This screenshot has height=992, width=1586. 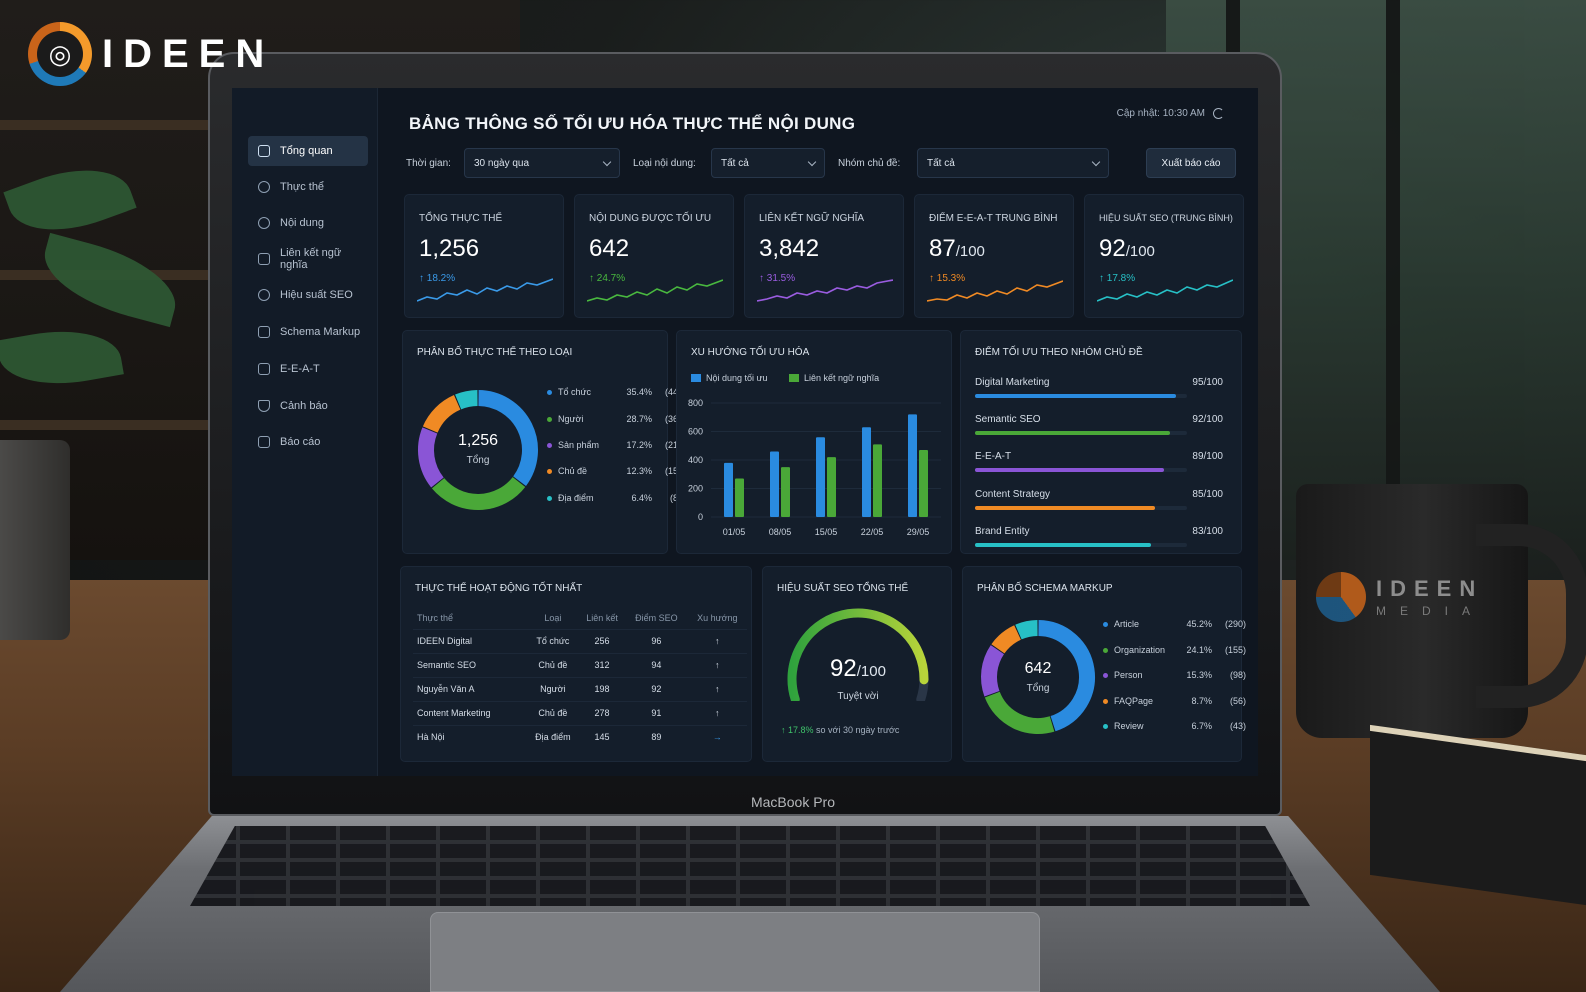 I want to click on column-header: Liên kết, so click(x=602, y=618).